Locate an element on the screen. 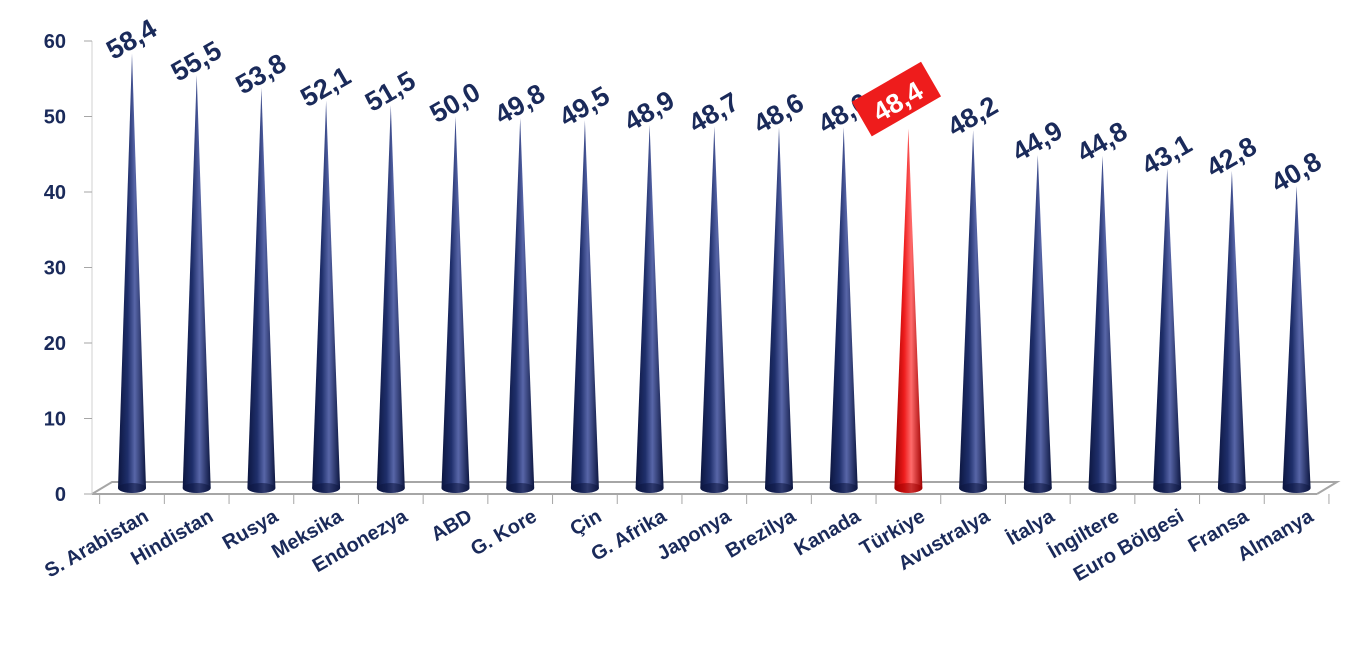 The height and width of the screenshot is (657, 1347). data-label: 55,5 is located at coordinates (196, 61).